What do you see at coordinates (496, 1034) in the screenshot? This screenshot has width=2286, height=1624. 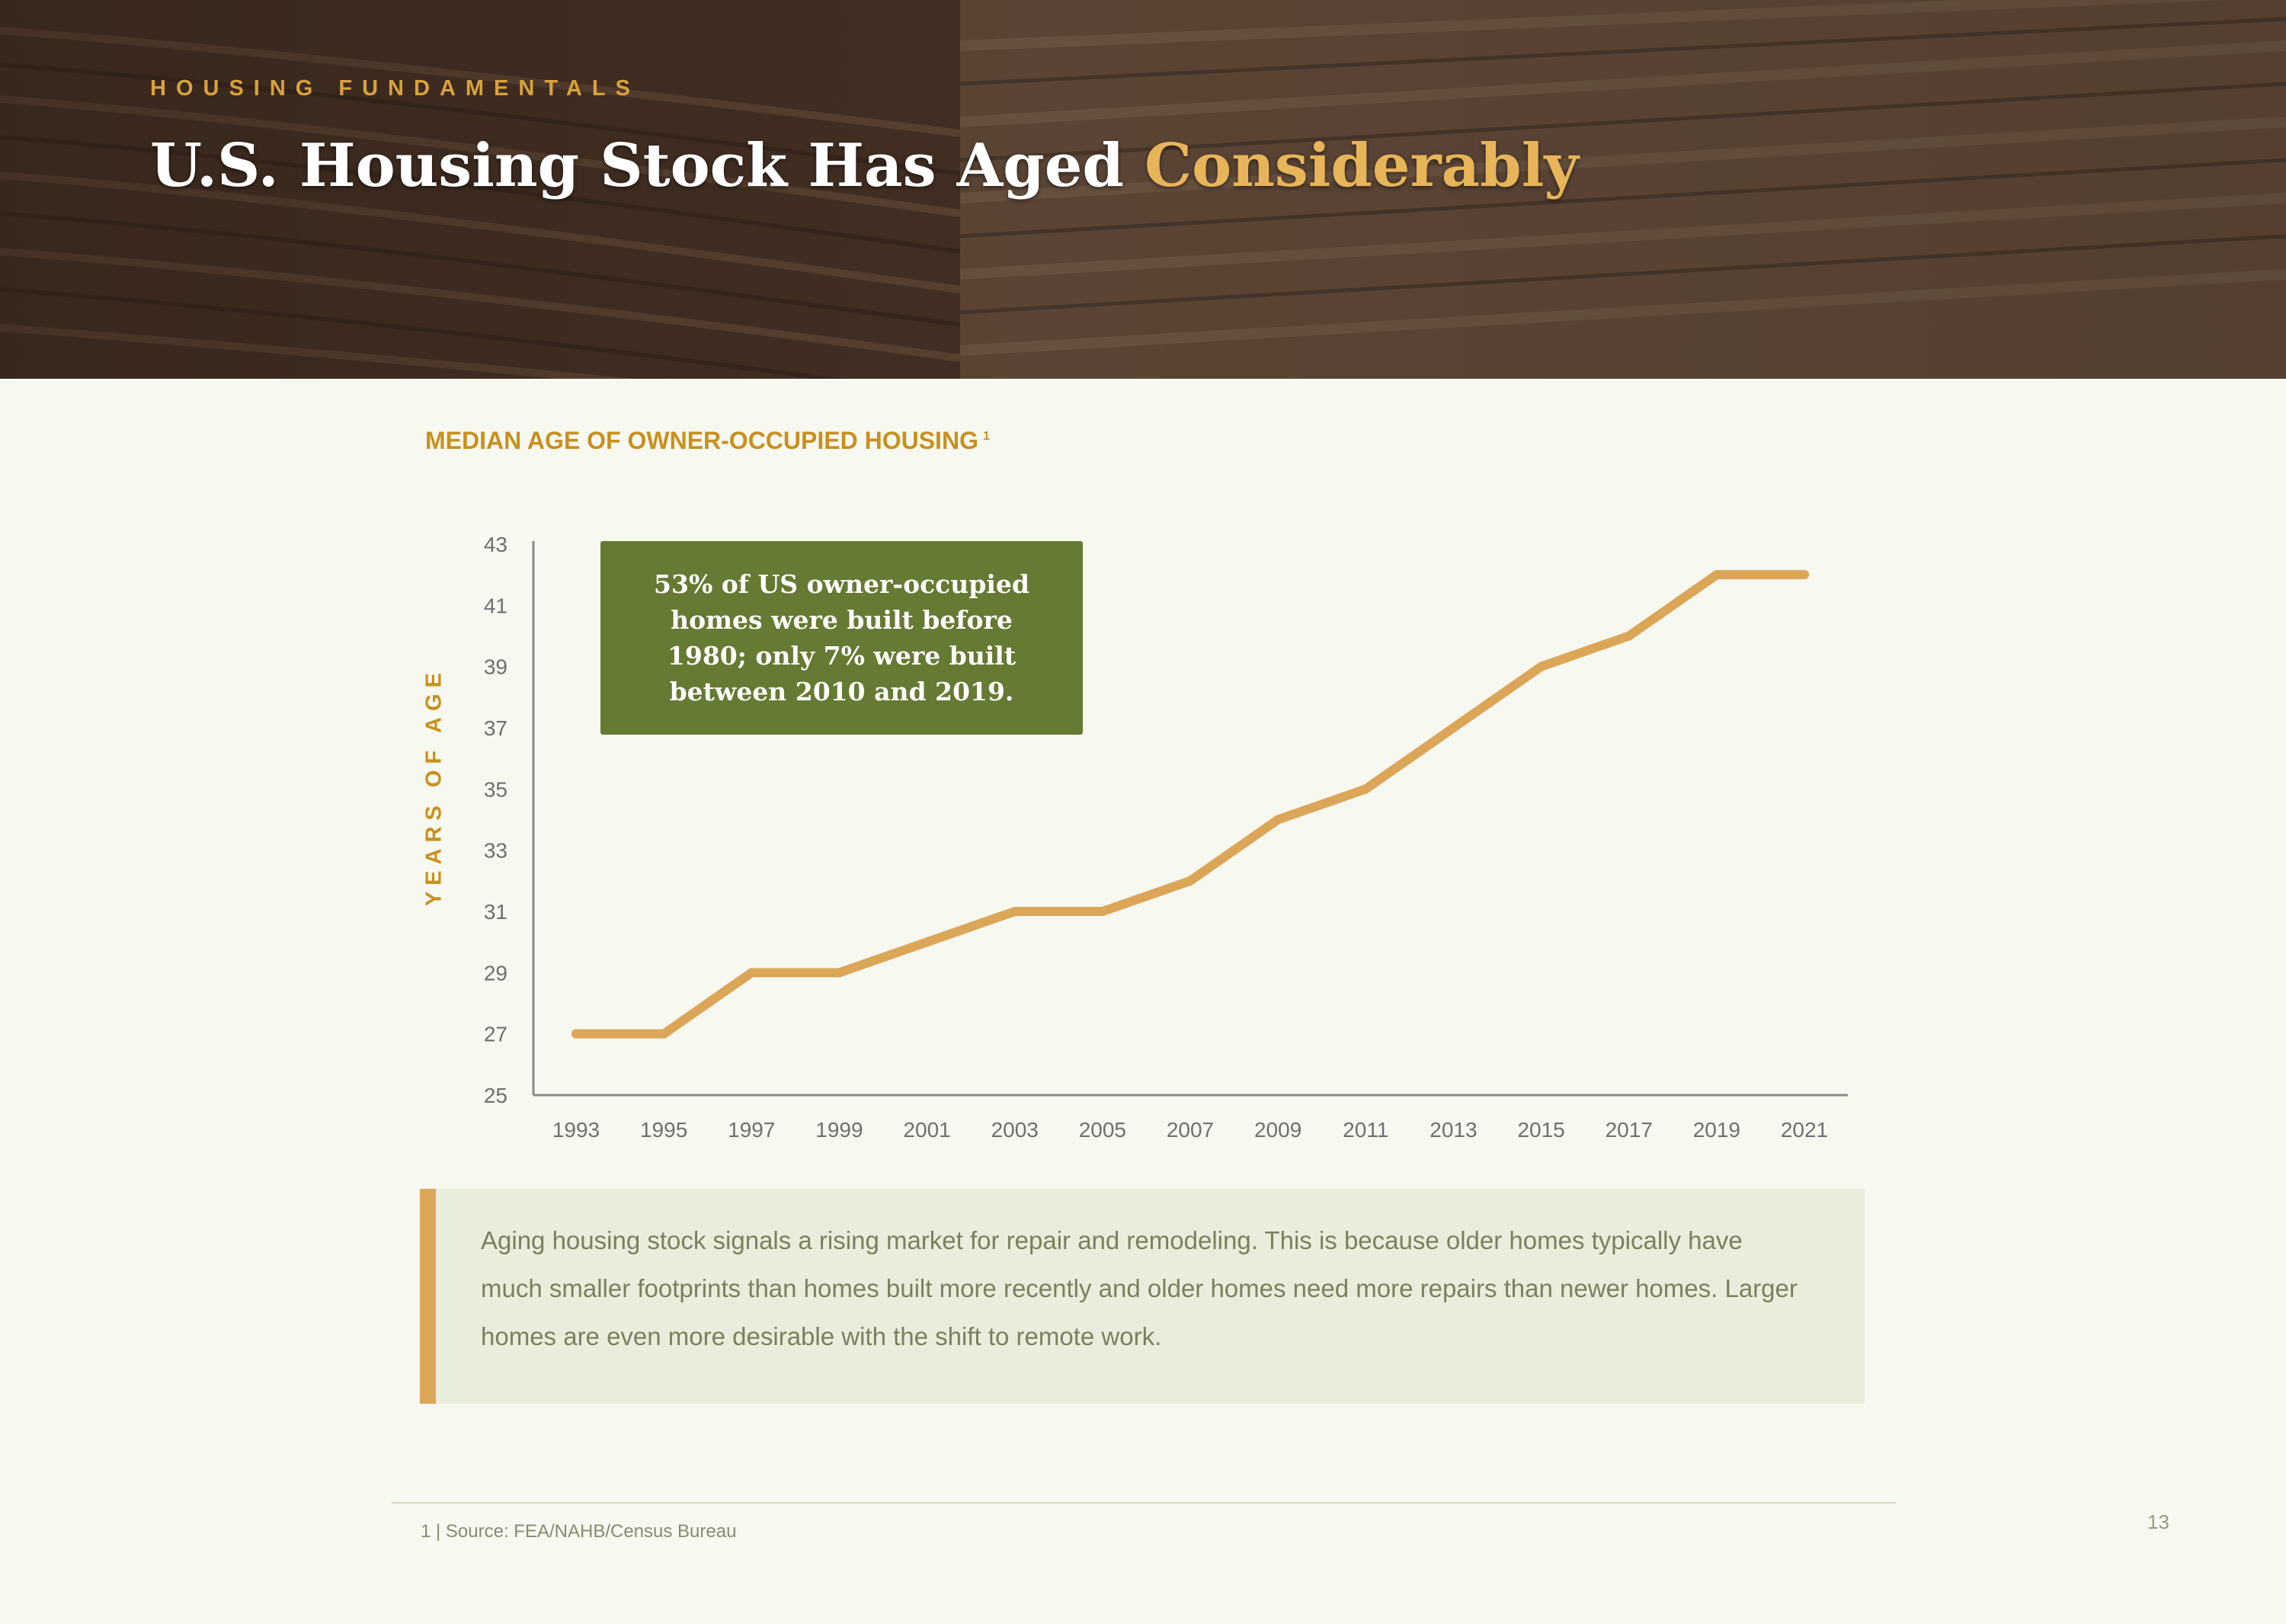 I see `y-tick-label: 27` at bounding box center [496, 1034].